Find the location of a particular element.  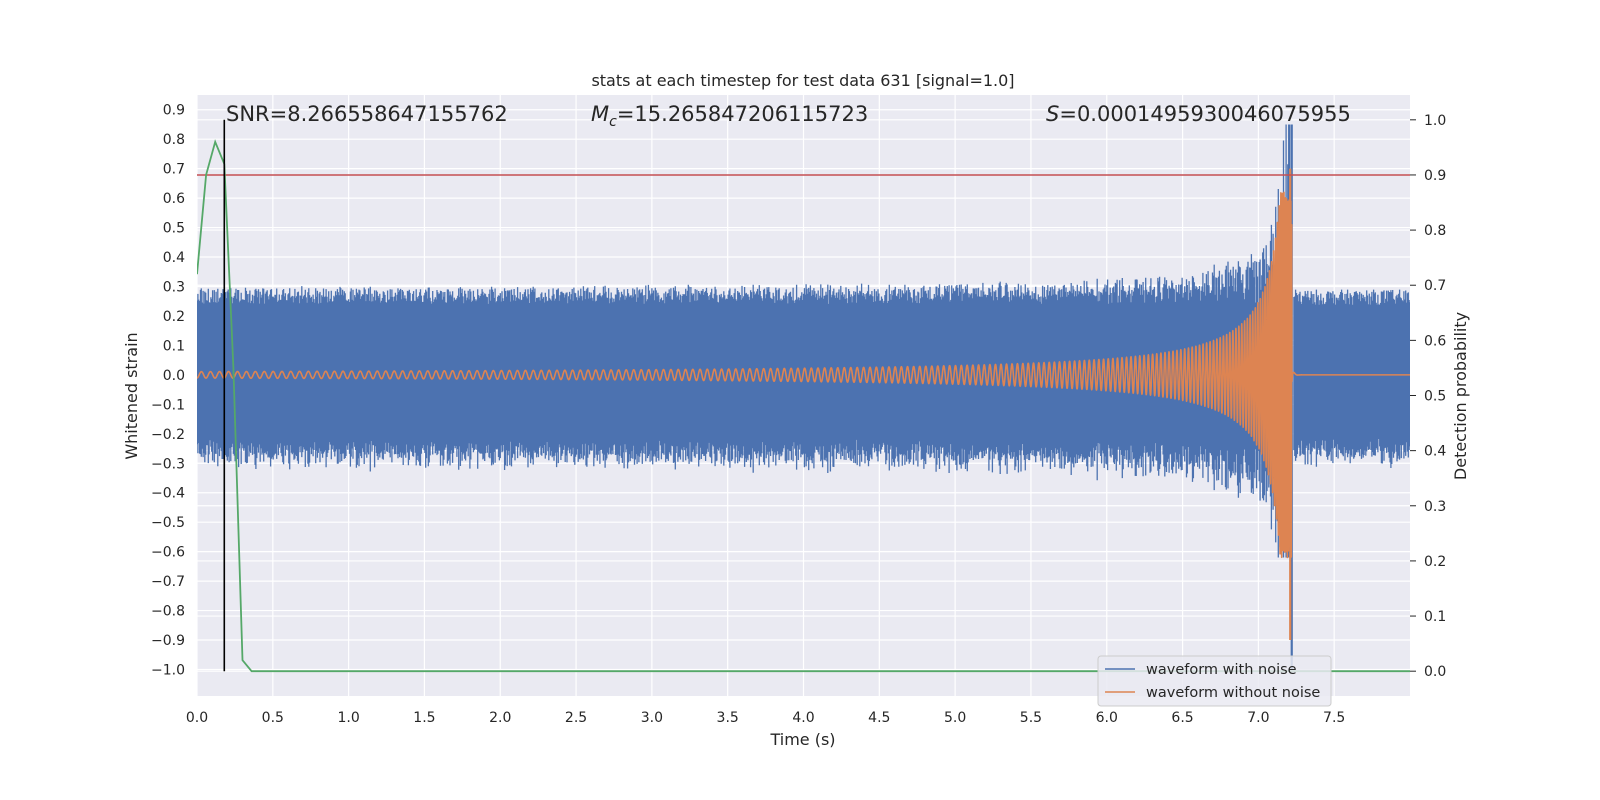

legend-label-with-noise: waveform with noise is located at coordinates (1221, 670).